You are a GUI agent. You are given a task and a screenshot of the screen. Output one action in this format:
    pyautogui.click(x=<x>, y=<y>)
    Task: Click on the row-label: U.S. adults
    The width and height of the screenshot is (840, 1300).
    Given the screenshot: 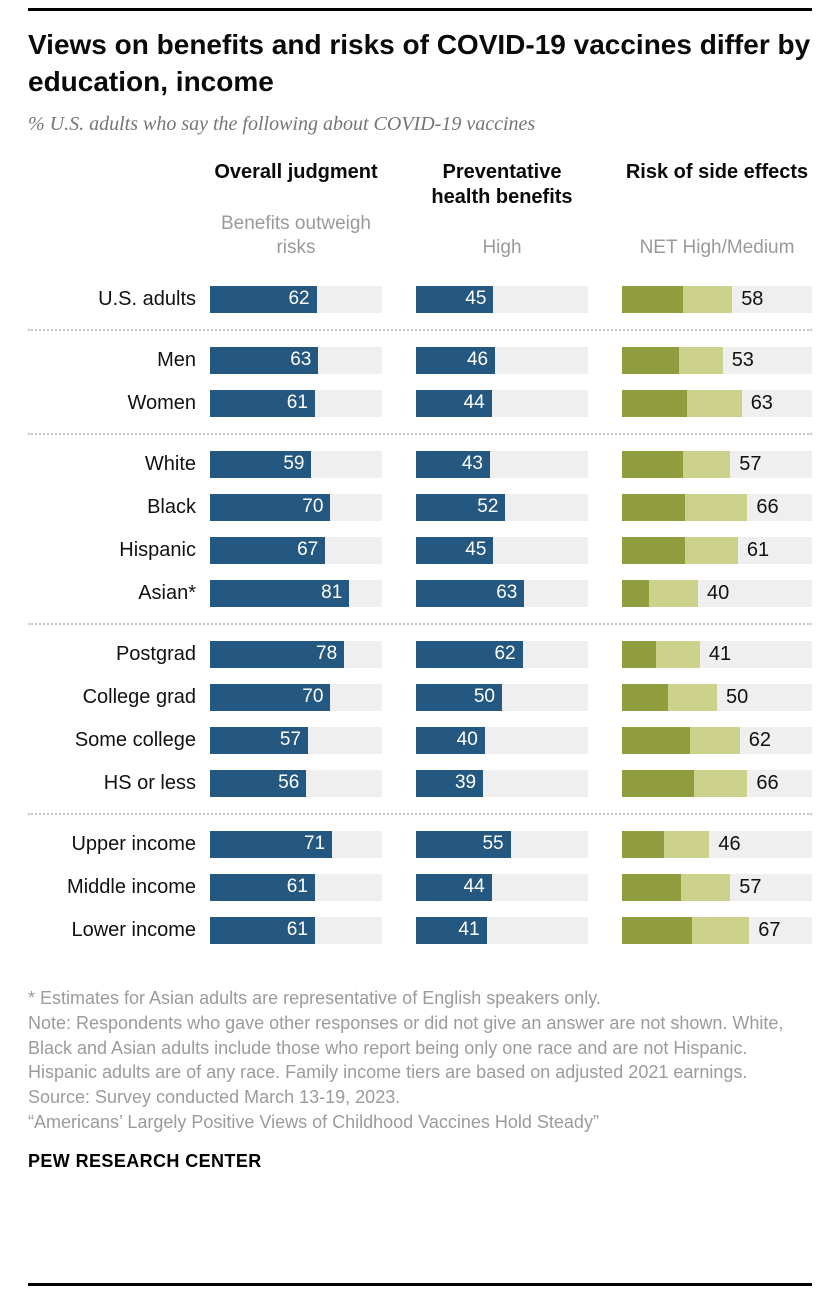 What is the action you would take?
    pyautogui.click(x=147, y=298)
    